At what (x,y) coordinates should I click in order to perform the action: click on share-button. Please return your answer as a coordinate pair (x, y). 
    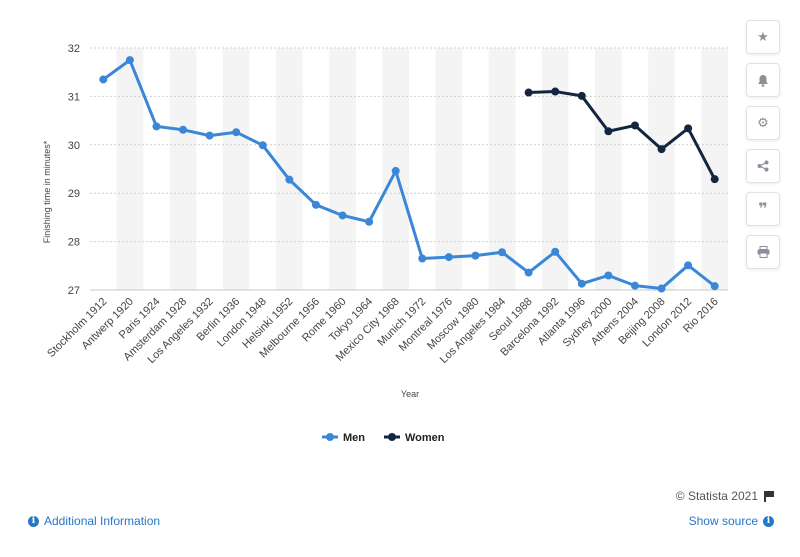
    Looking at the image, I should click on (763, 166).